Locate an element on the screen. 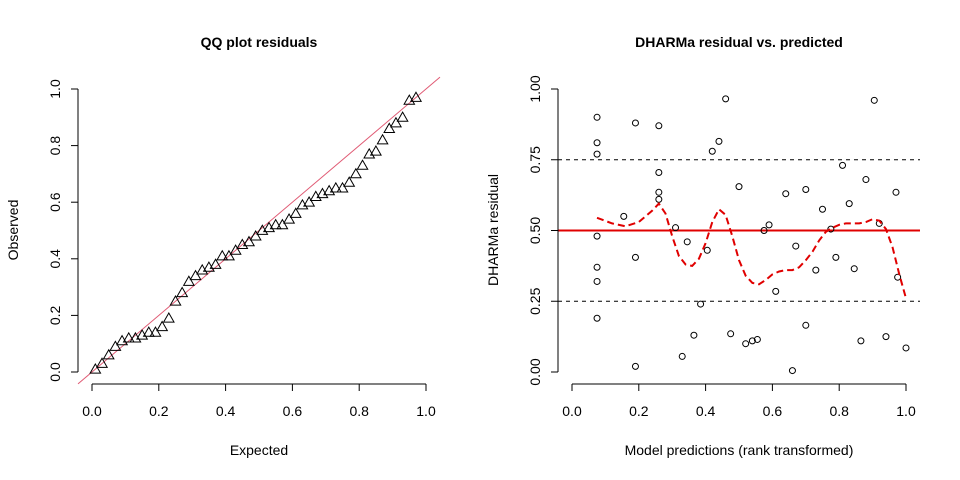  qq-x-tick-label: 0.0 is located at coordinates (92, 411).